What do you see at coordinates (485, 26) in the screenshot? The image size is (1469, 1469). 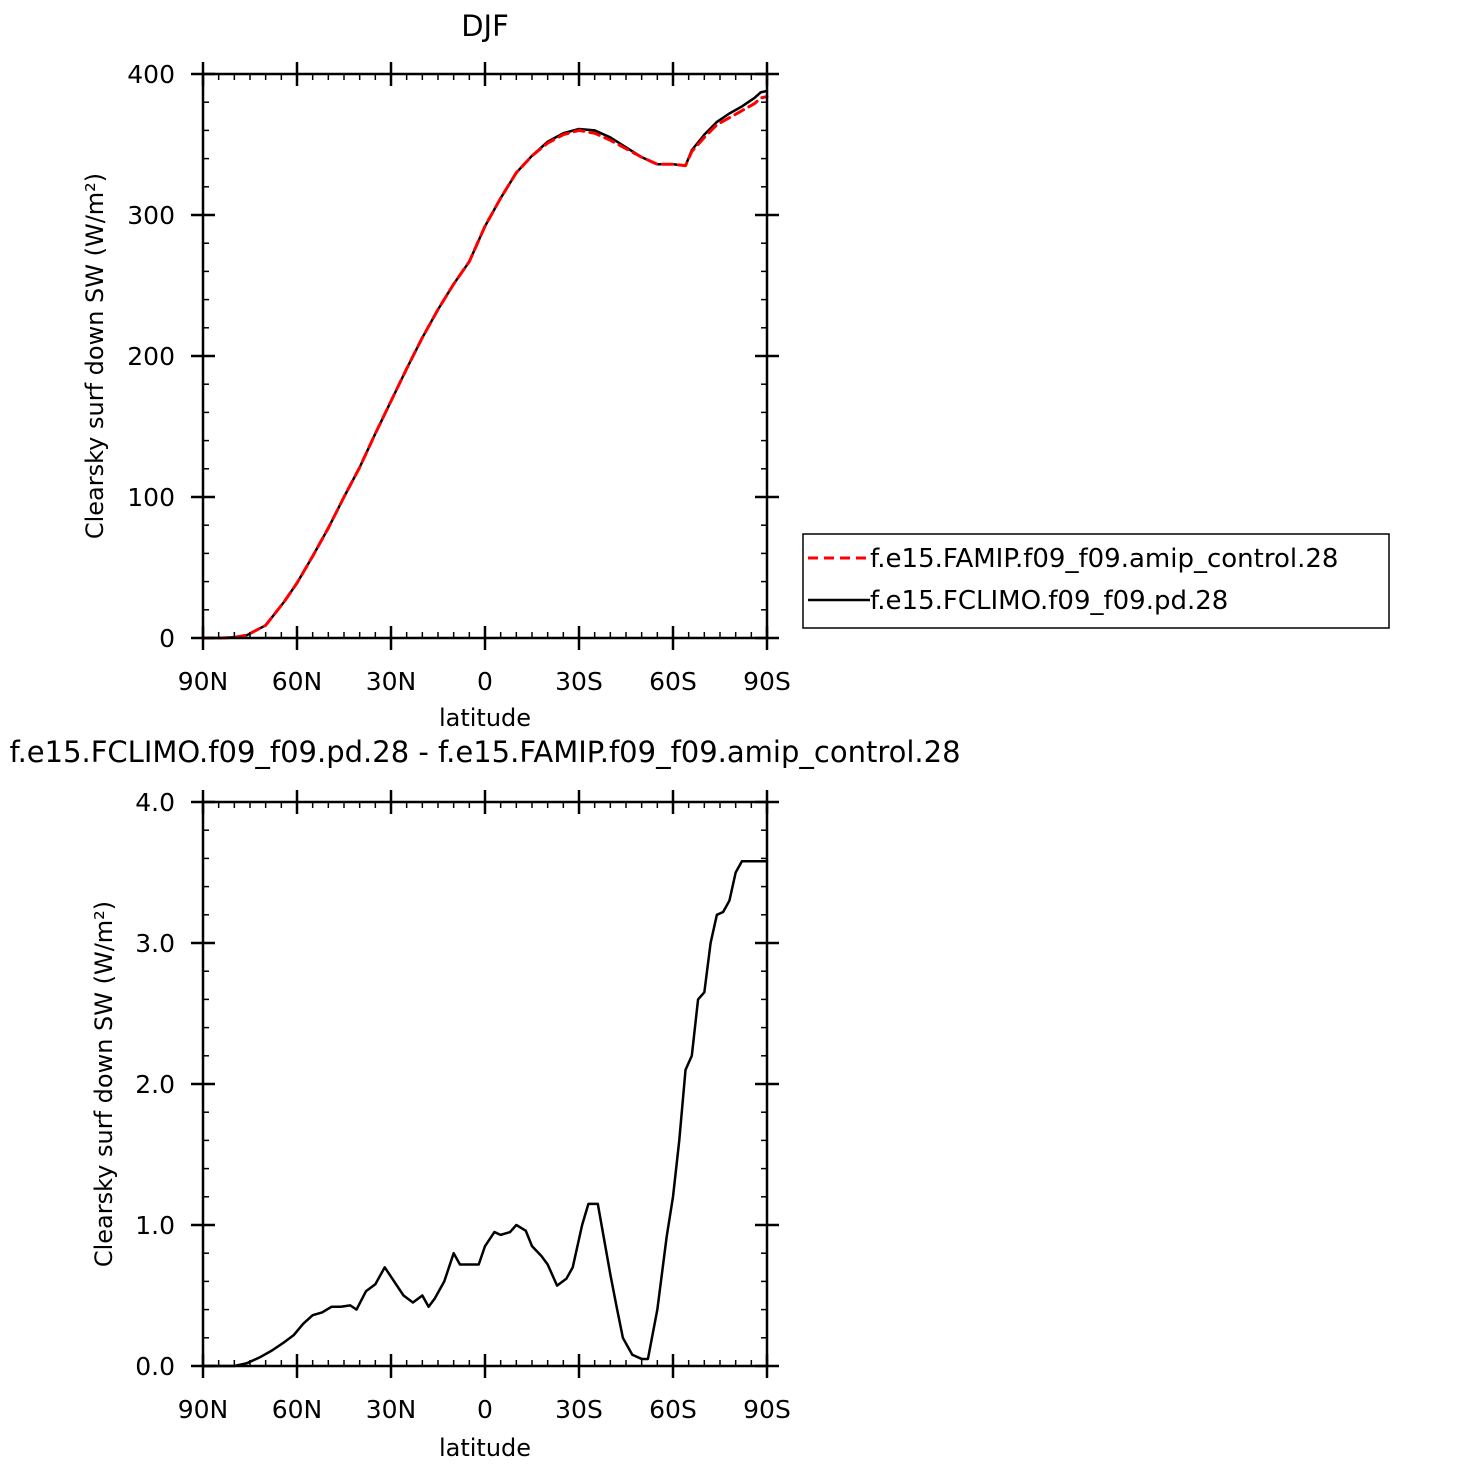 I see `panel-top-title: DJF` at bounding box center [485, 26].